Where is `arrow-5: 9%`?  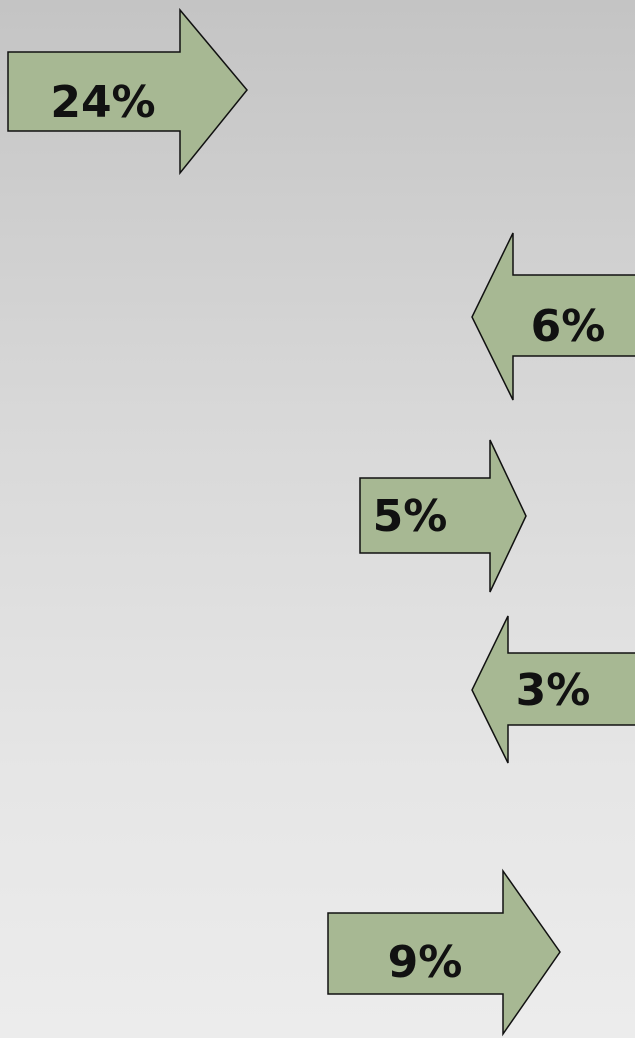 arrow-5: 9% is located at coordinates (444, 952).